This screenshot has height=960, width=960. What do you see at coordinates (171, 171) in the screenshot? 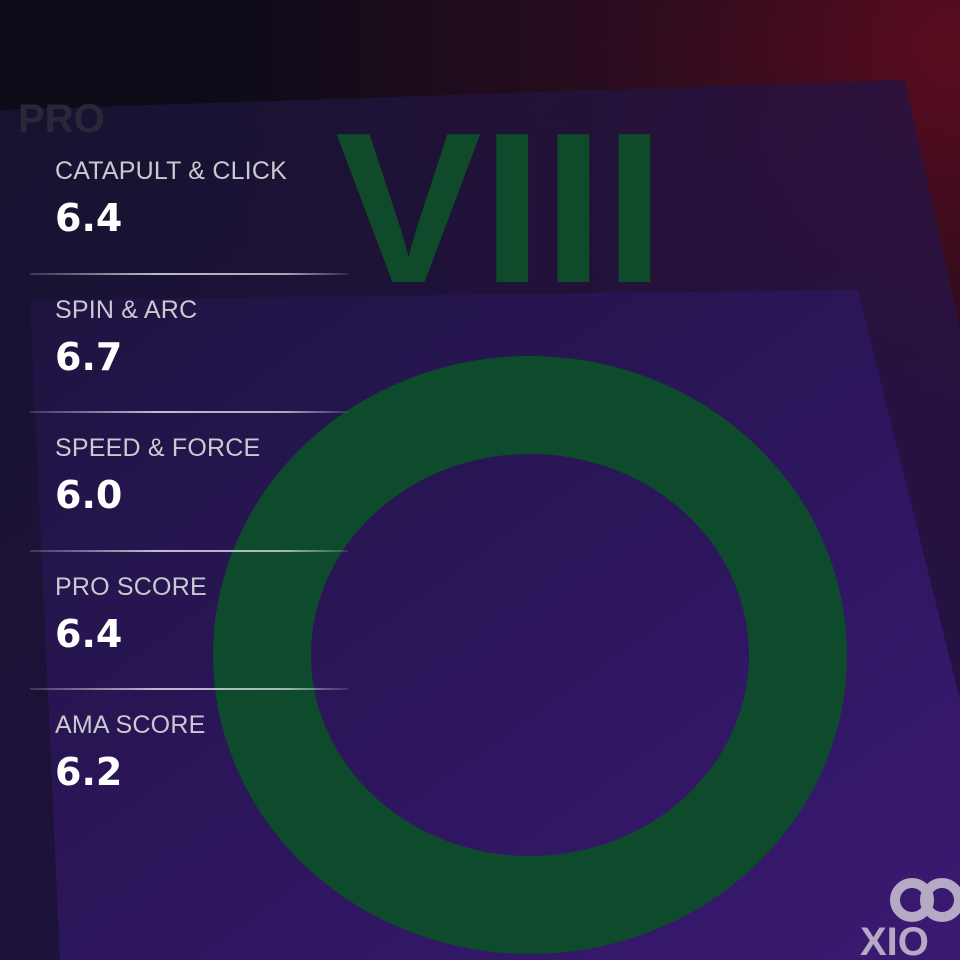
I see `stat-label: CATAPULT & CLICK` at bounding box center [171, 171].